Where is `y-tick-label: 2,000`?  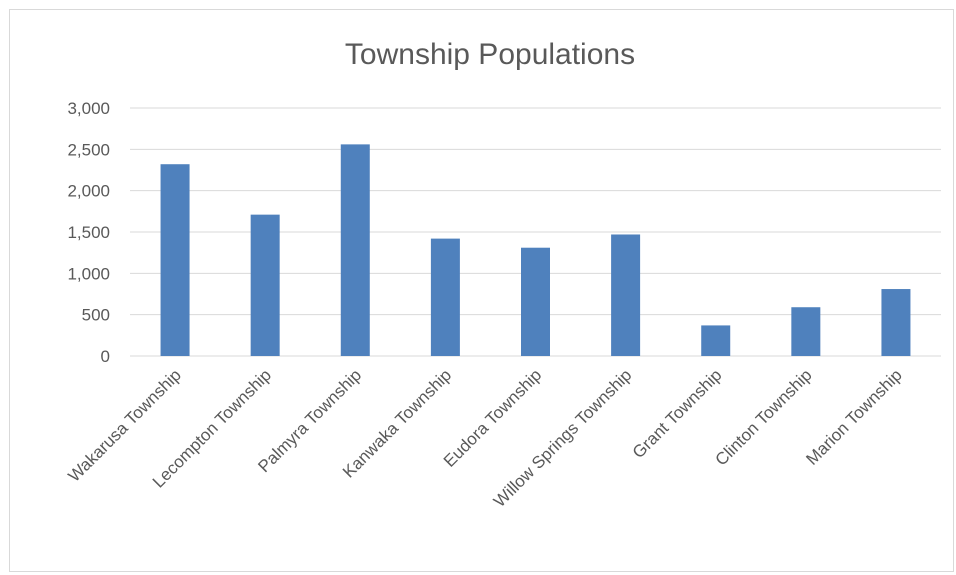
y-tick-label: 2,000 is located at coordinates (88, 191).